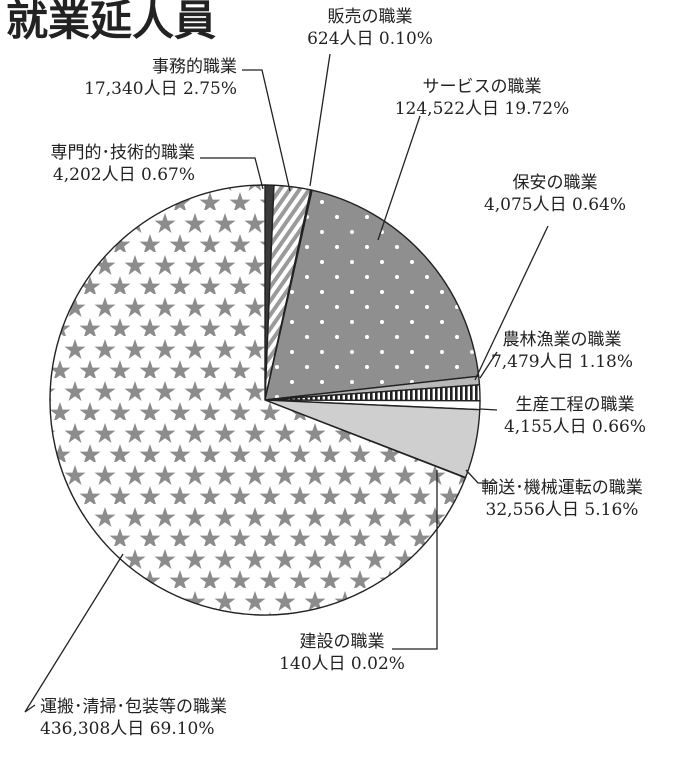 The width and height of the screenshot is (675, 769). What do you see at coordinates (555, 183) in the screenshot?
I see `slice-category-label: 保安の職業` at bounding box center [555, 183].